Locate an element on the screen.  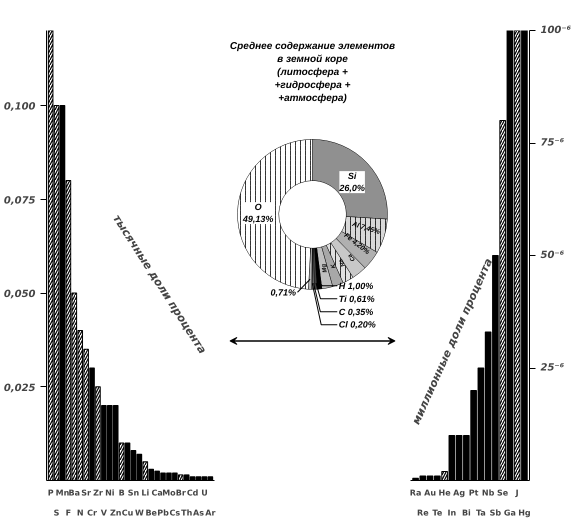
y-tick-label: 0,075 is located at coordinates (20, 200).